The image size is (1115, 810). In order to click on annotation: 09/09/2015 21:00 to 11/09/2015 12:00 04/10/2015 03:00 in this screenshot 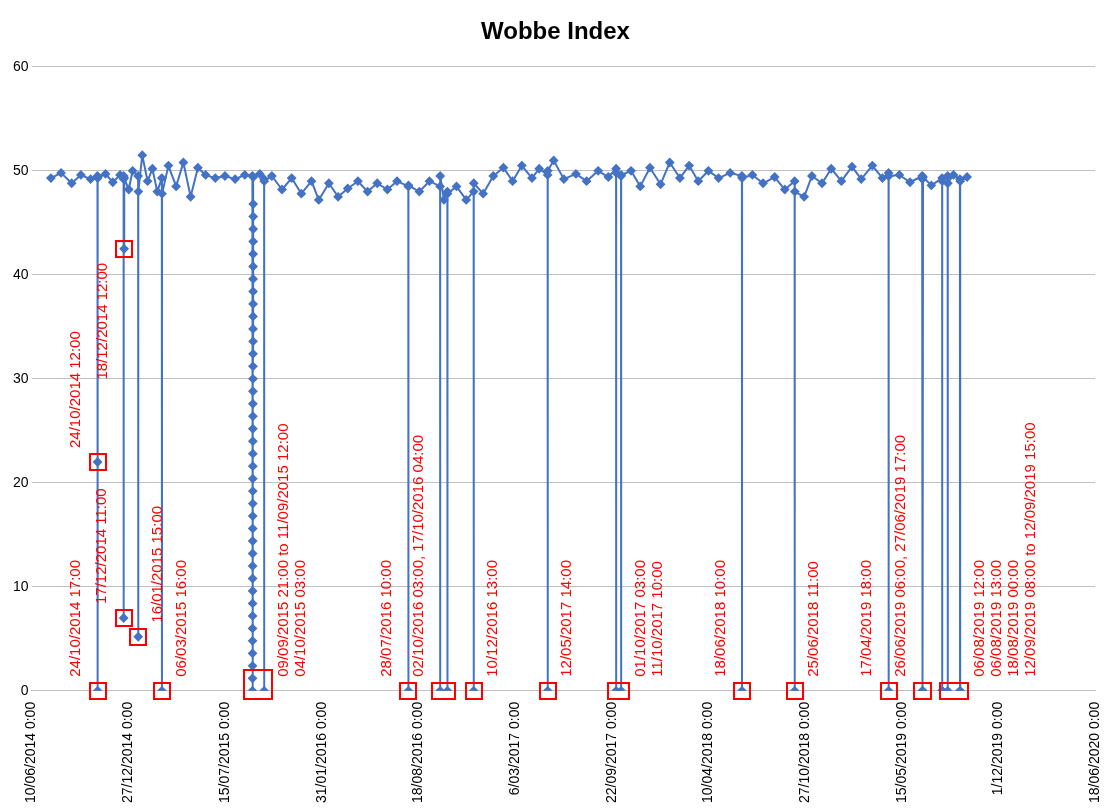, I will do `click(290, 550)`.